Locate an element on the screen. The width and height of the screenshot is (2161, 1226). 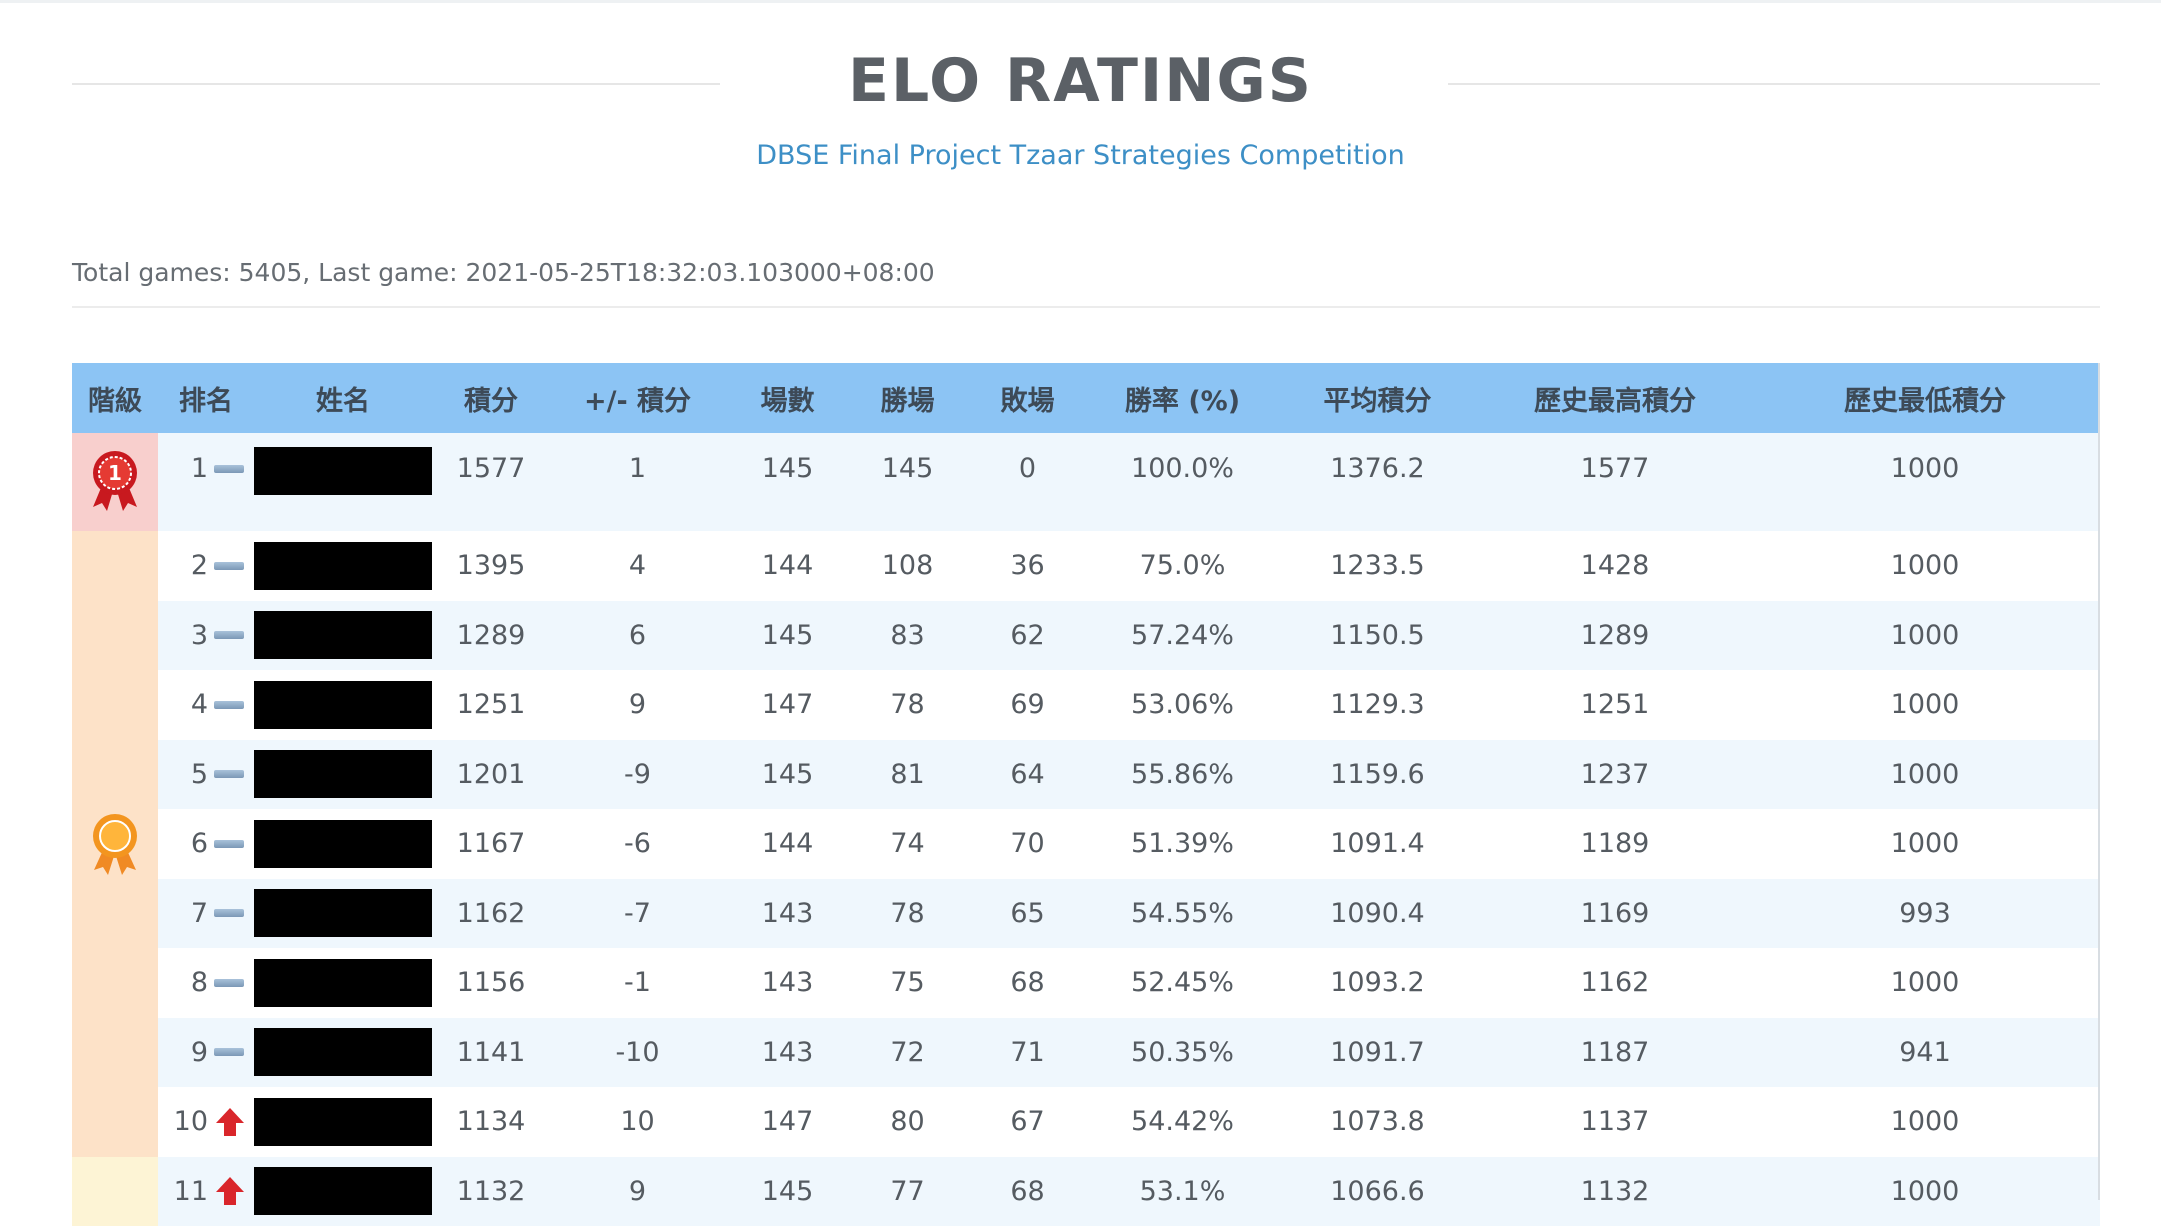
rank-number: 2 is located at coordinates (199, 565).